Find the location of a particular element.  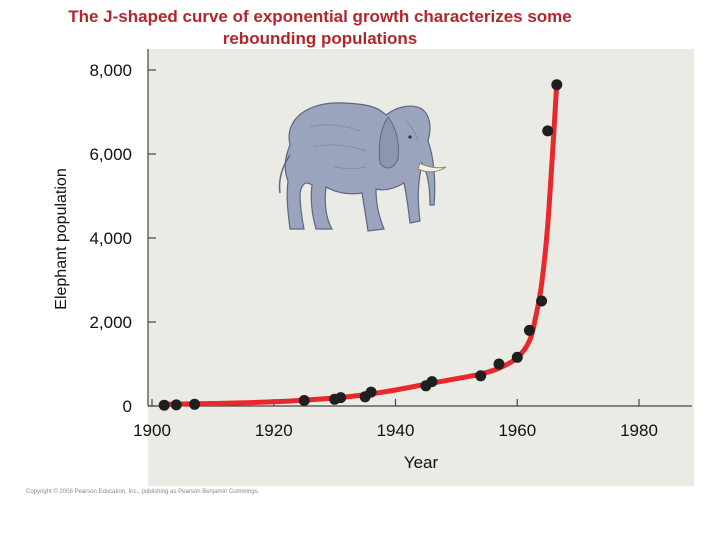

y-axis-label: Elephant population is located at coordinates (61, 238).